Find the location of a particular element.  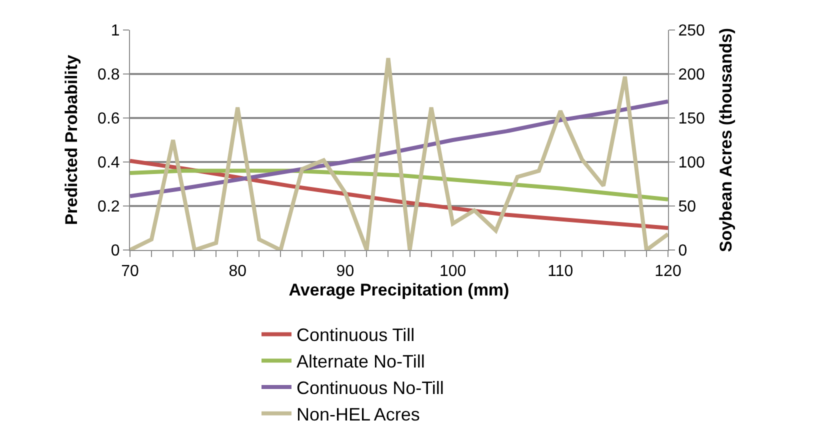

x-tick-label: 90 is located at coordinates (345, 271).